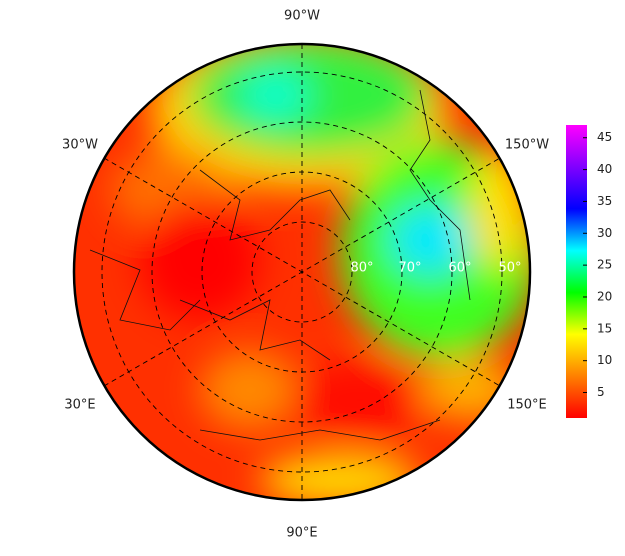 Image resolution: width=625 pixels, height=556 pixels. Describe the element at coordinates (601, 392) in the screenshot. I see `colorbar-tick-label: 5` at that location.